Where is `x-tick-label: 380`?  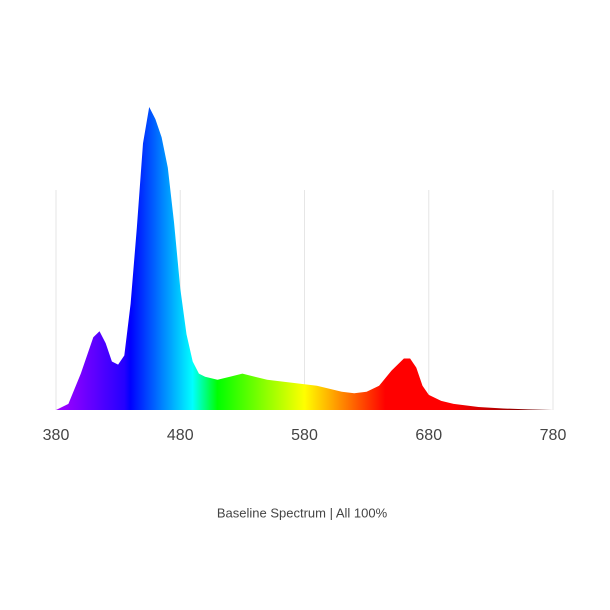
x-tick-label: 380 is located at coordinates (56, 435).